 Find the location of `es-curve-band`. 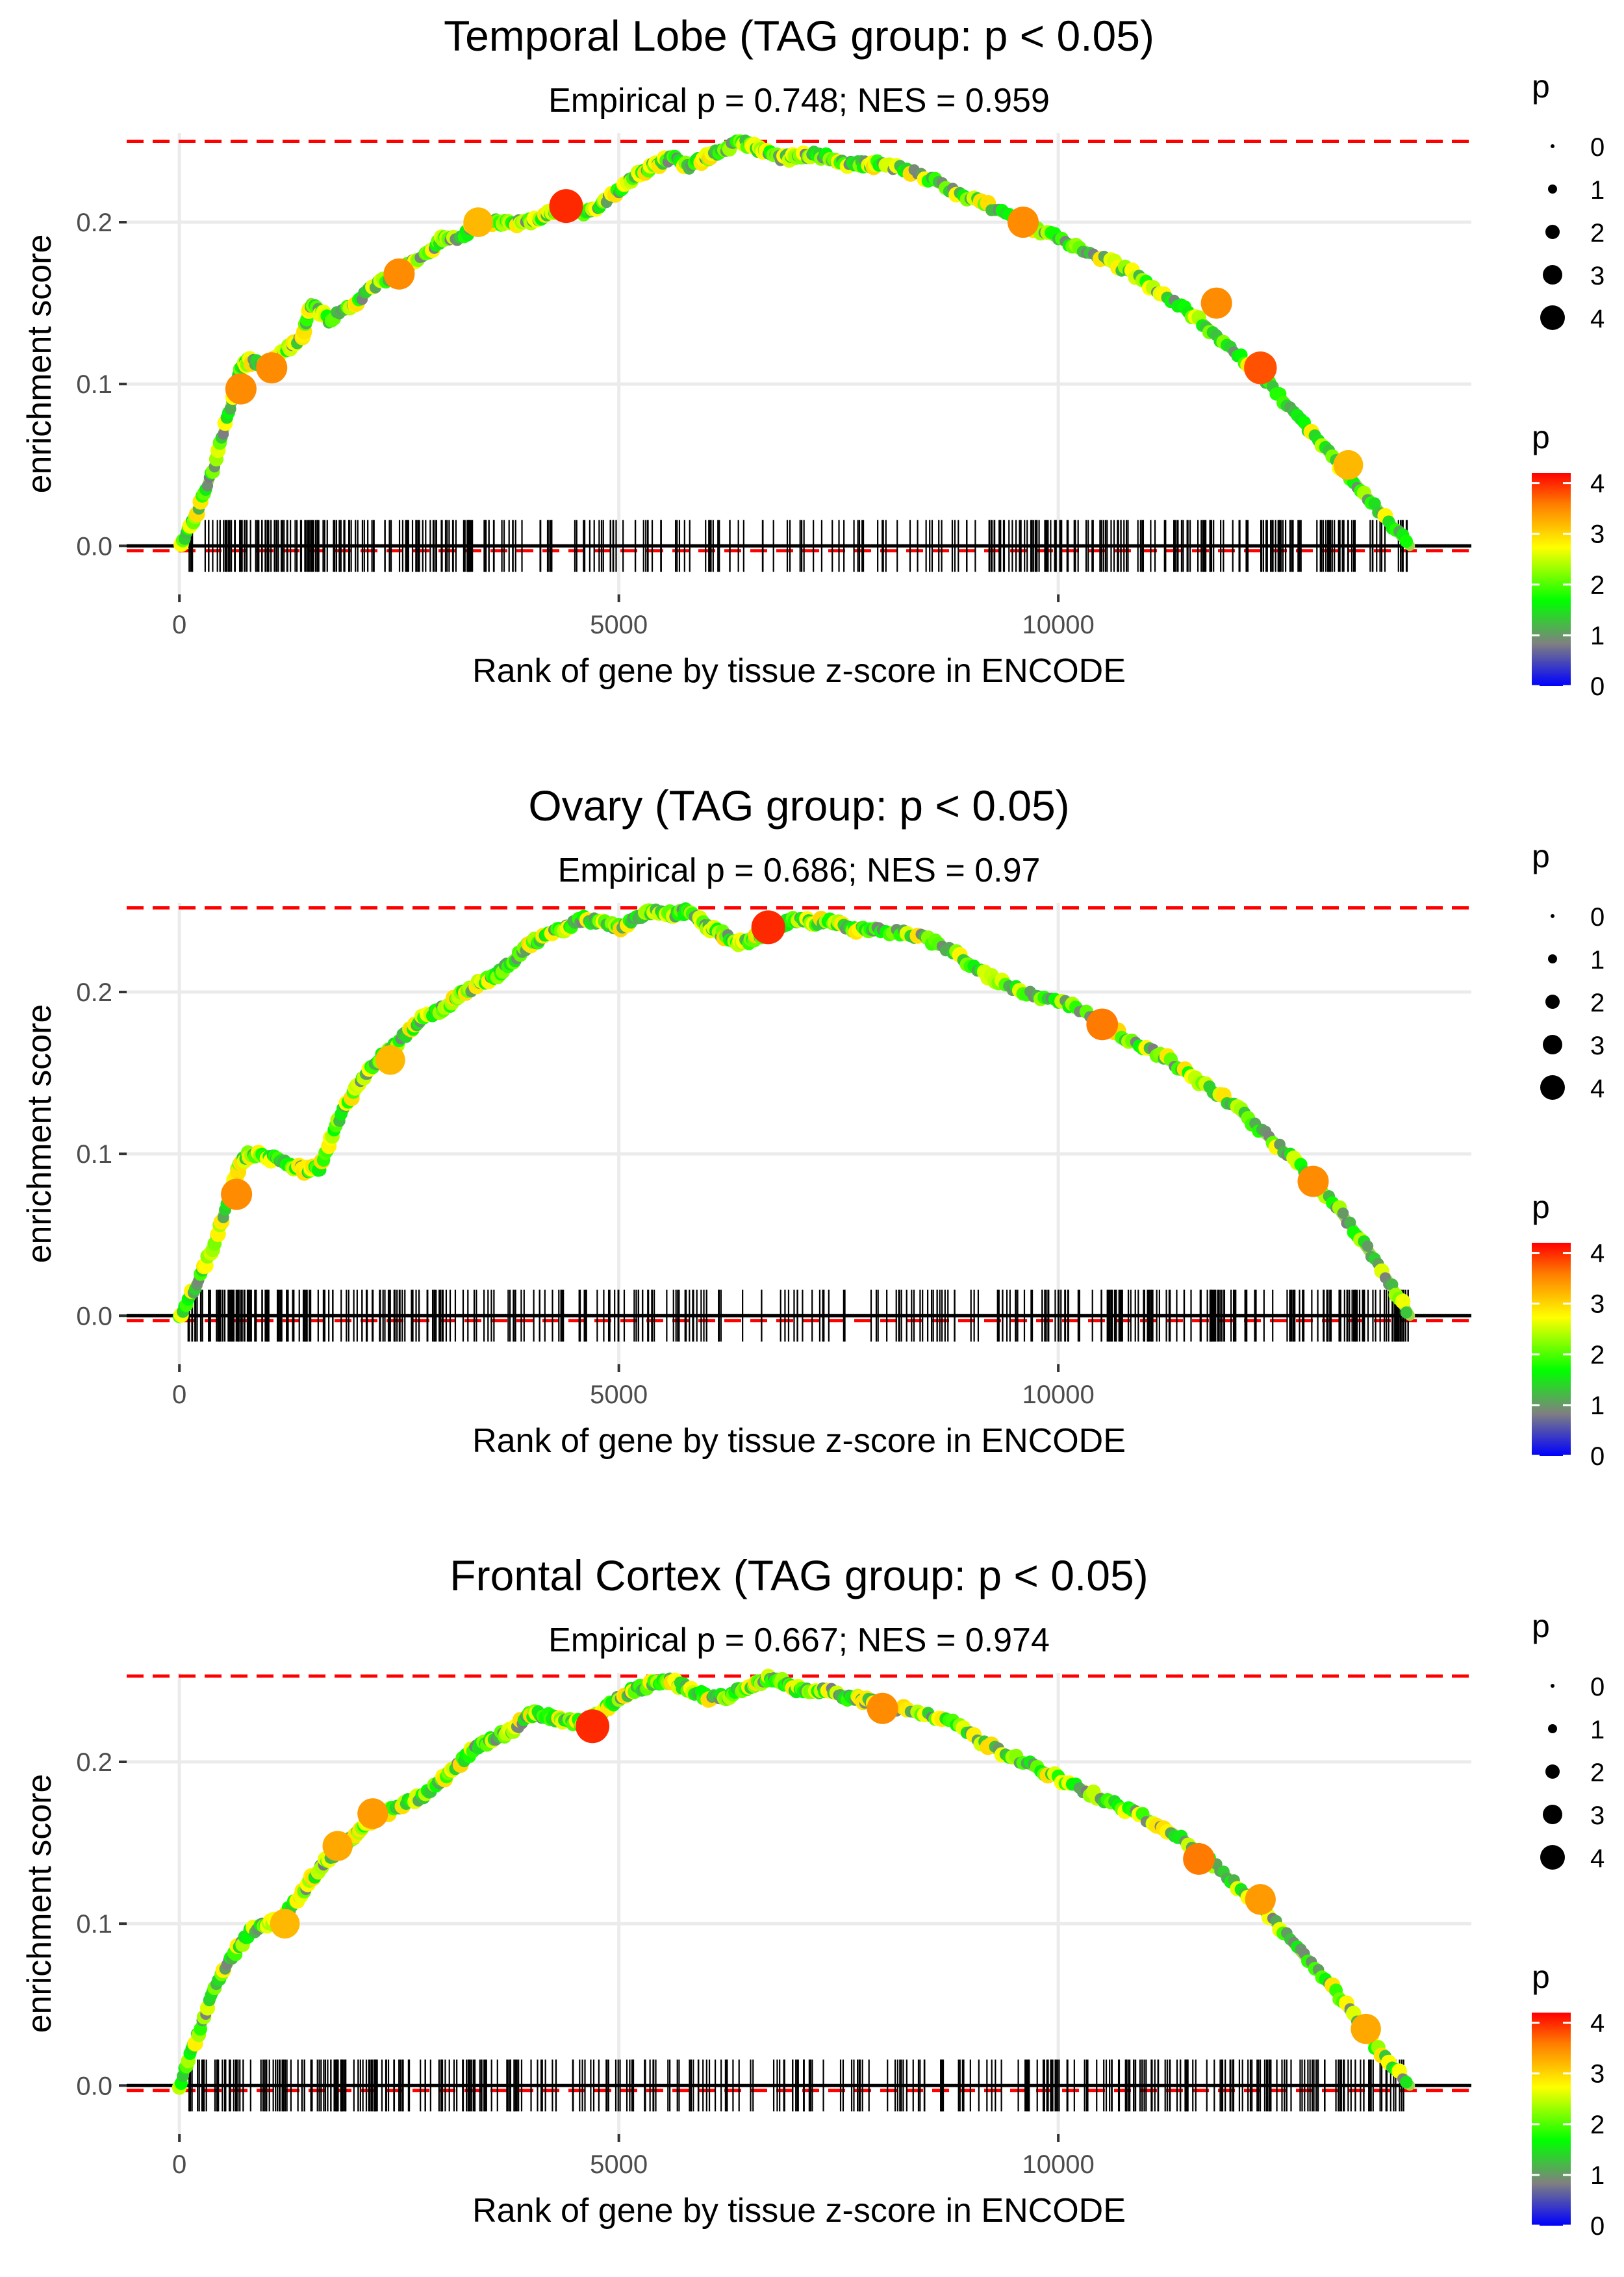

es-curve-band is located at coordinates (794, 1113).